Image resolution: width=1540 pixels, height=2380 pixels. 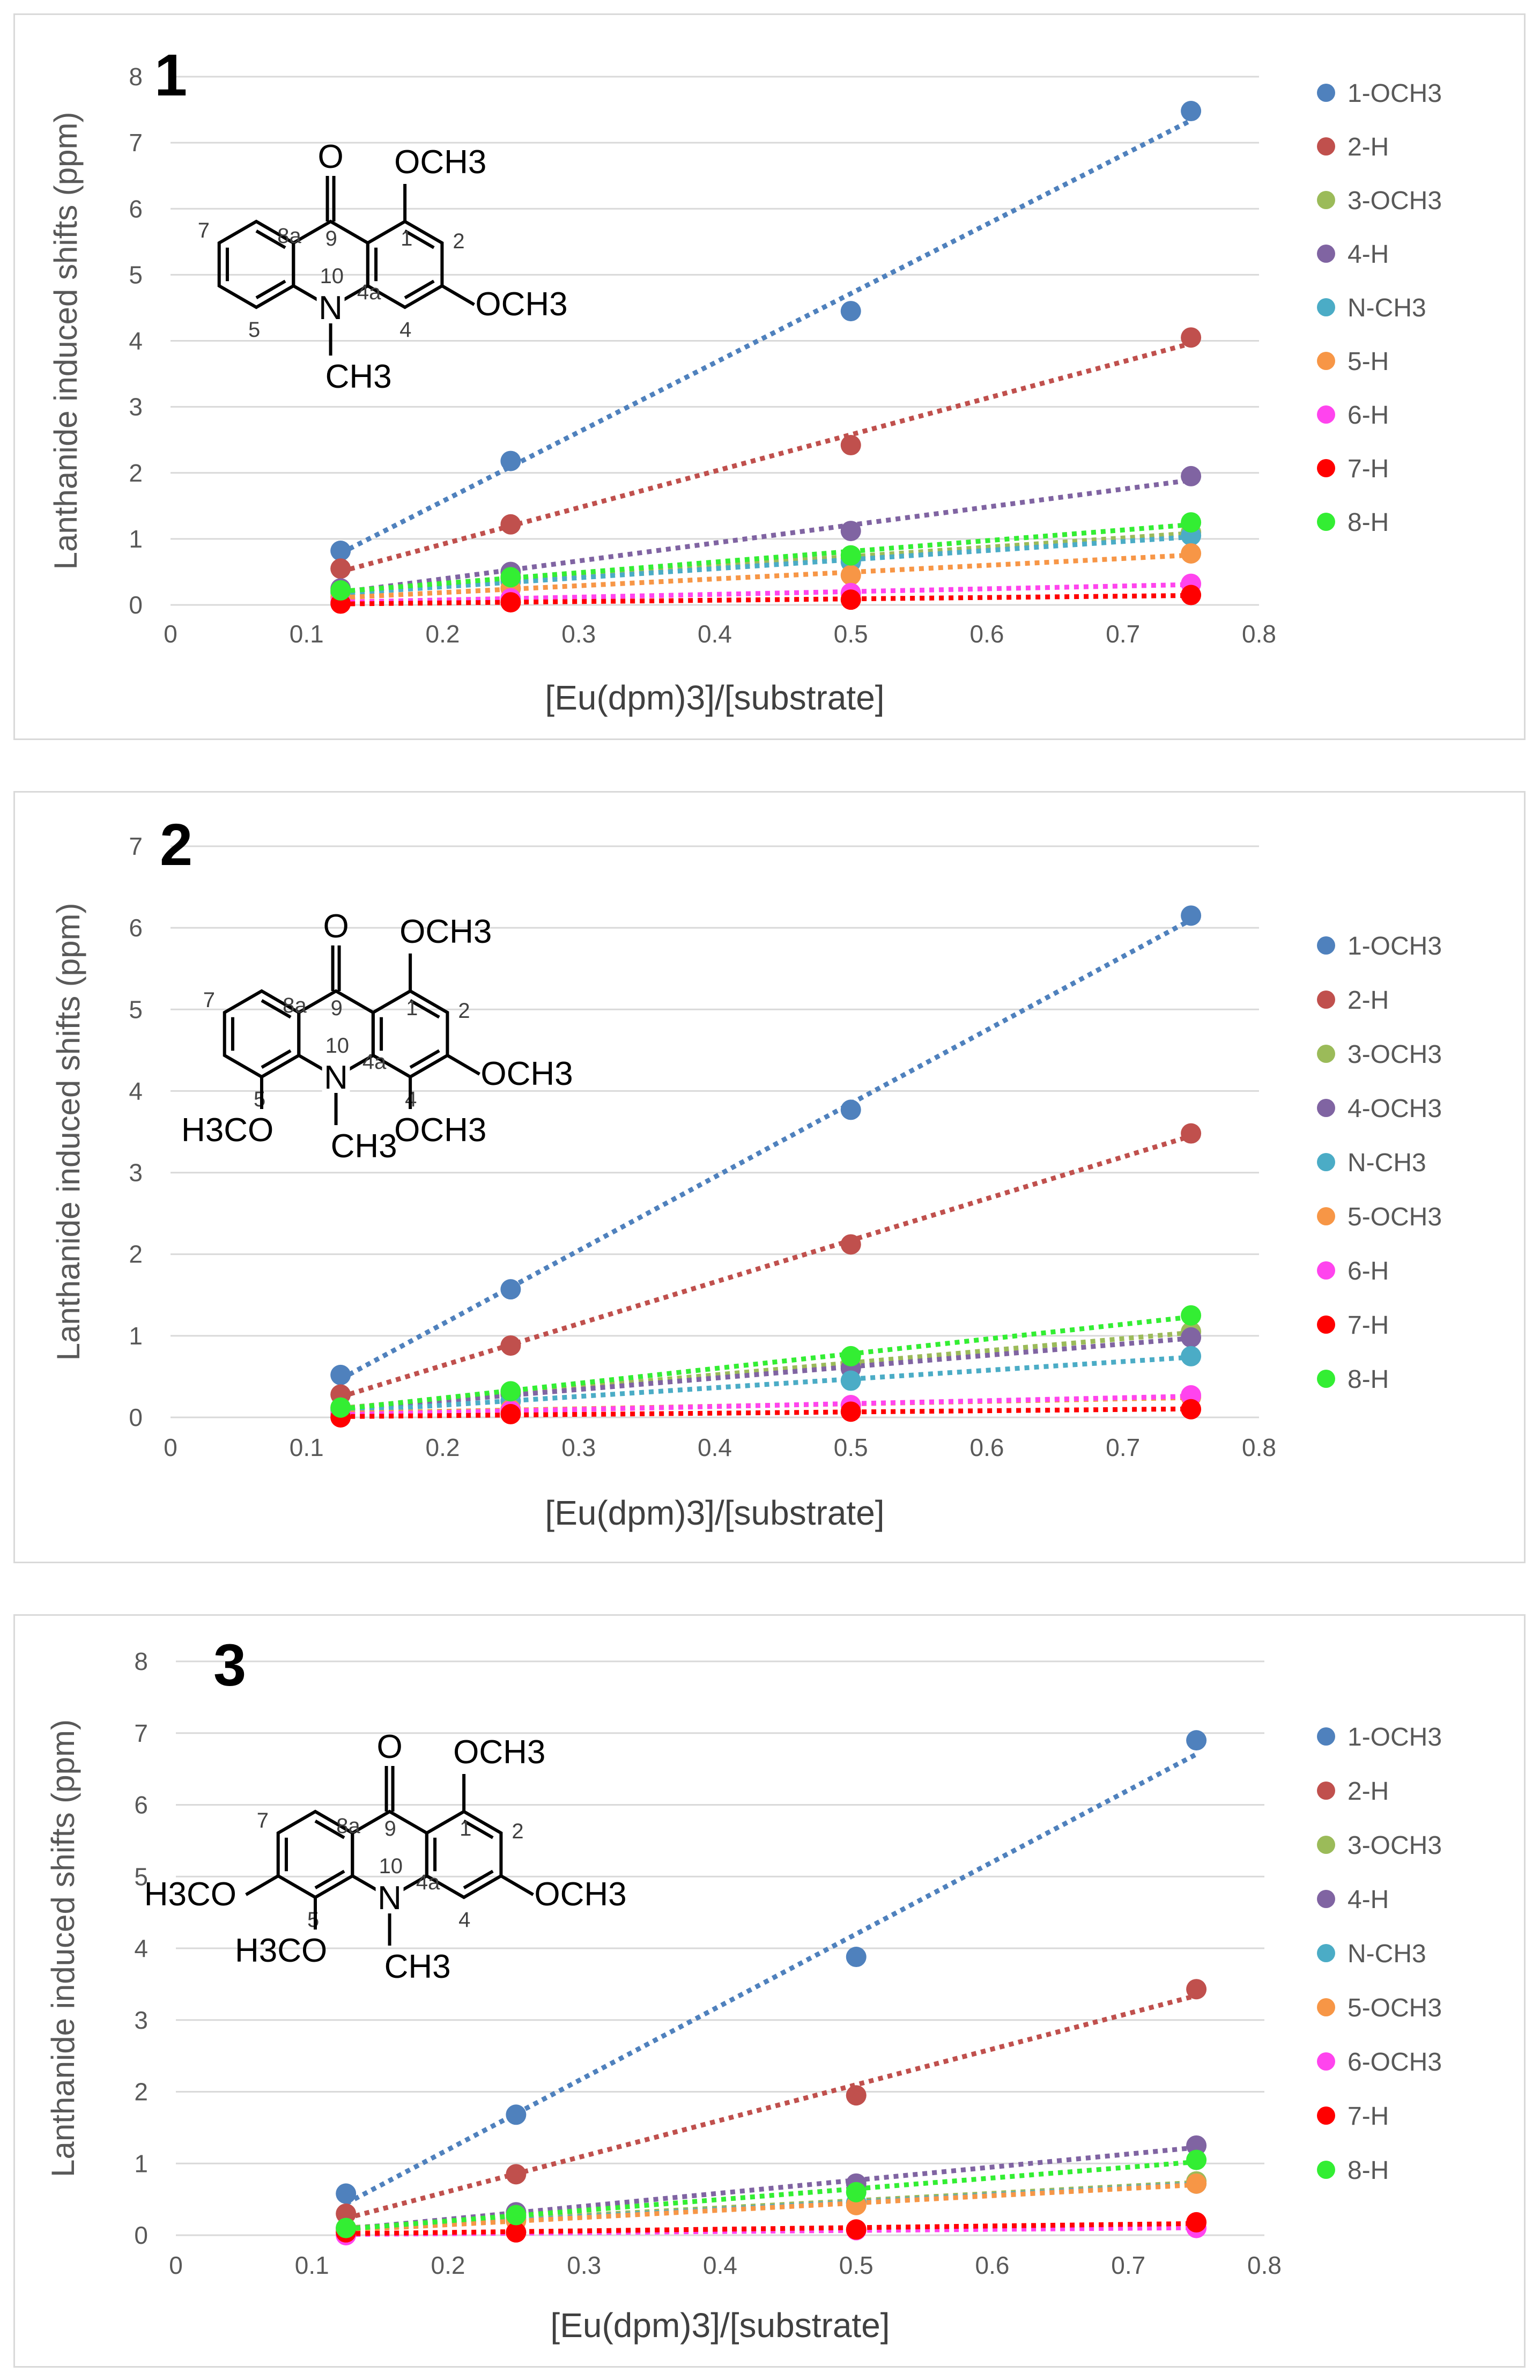 I want to click on molecule-structure: O N CH3 OCH3 OCH3 9 8a 1 2 10 4a 4 7 5 1, so click(x=361, y=218).